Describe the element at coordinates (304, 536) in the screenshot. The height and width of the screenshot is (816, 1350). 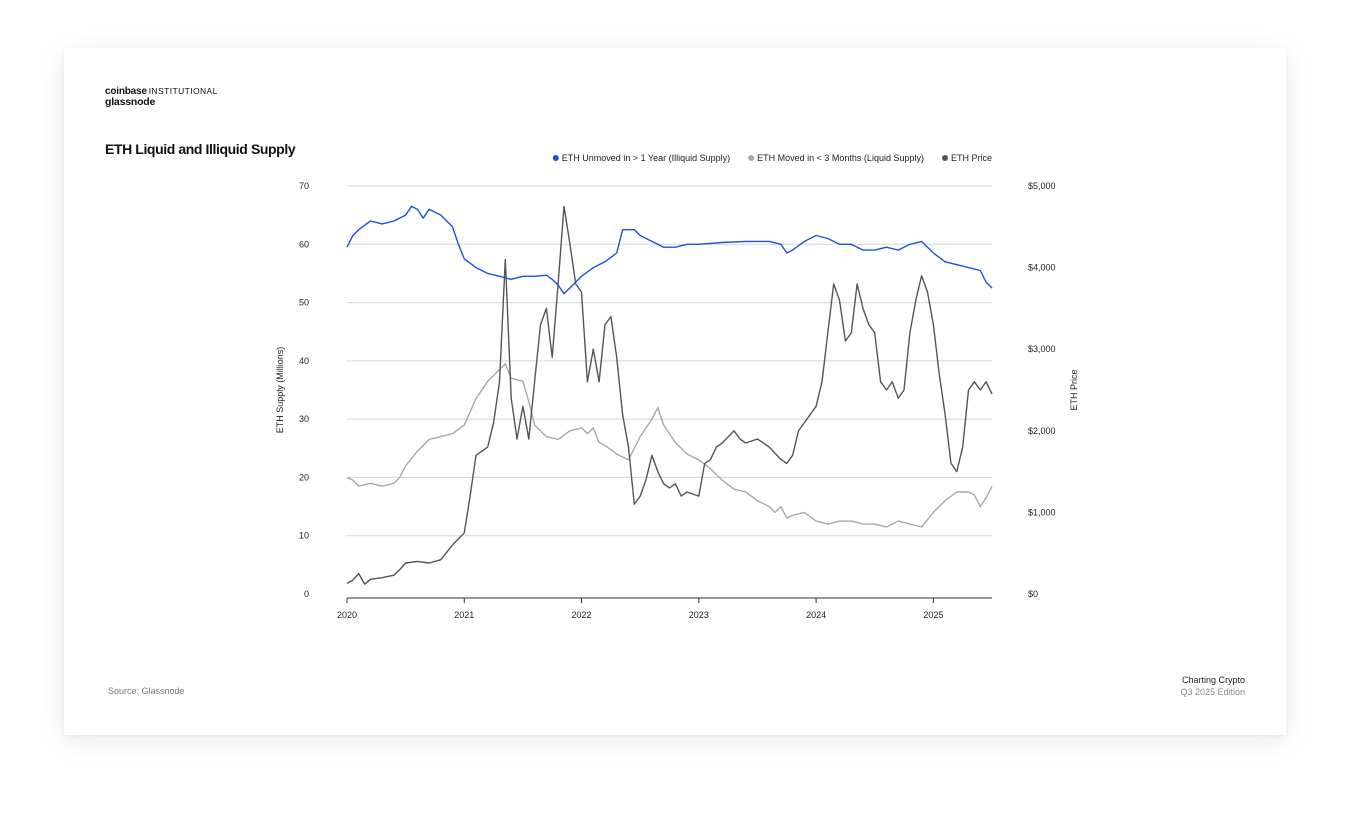
I see `y-tick-label: 10` at that location.